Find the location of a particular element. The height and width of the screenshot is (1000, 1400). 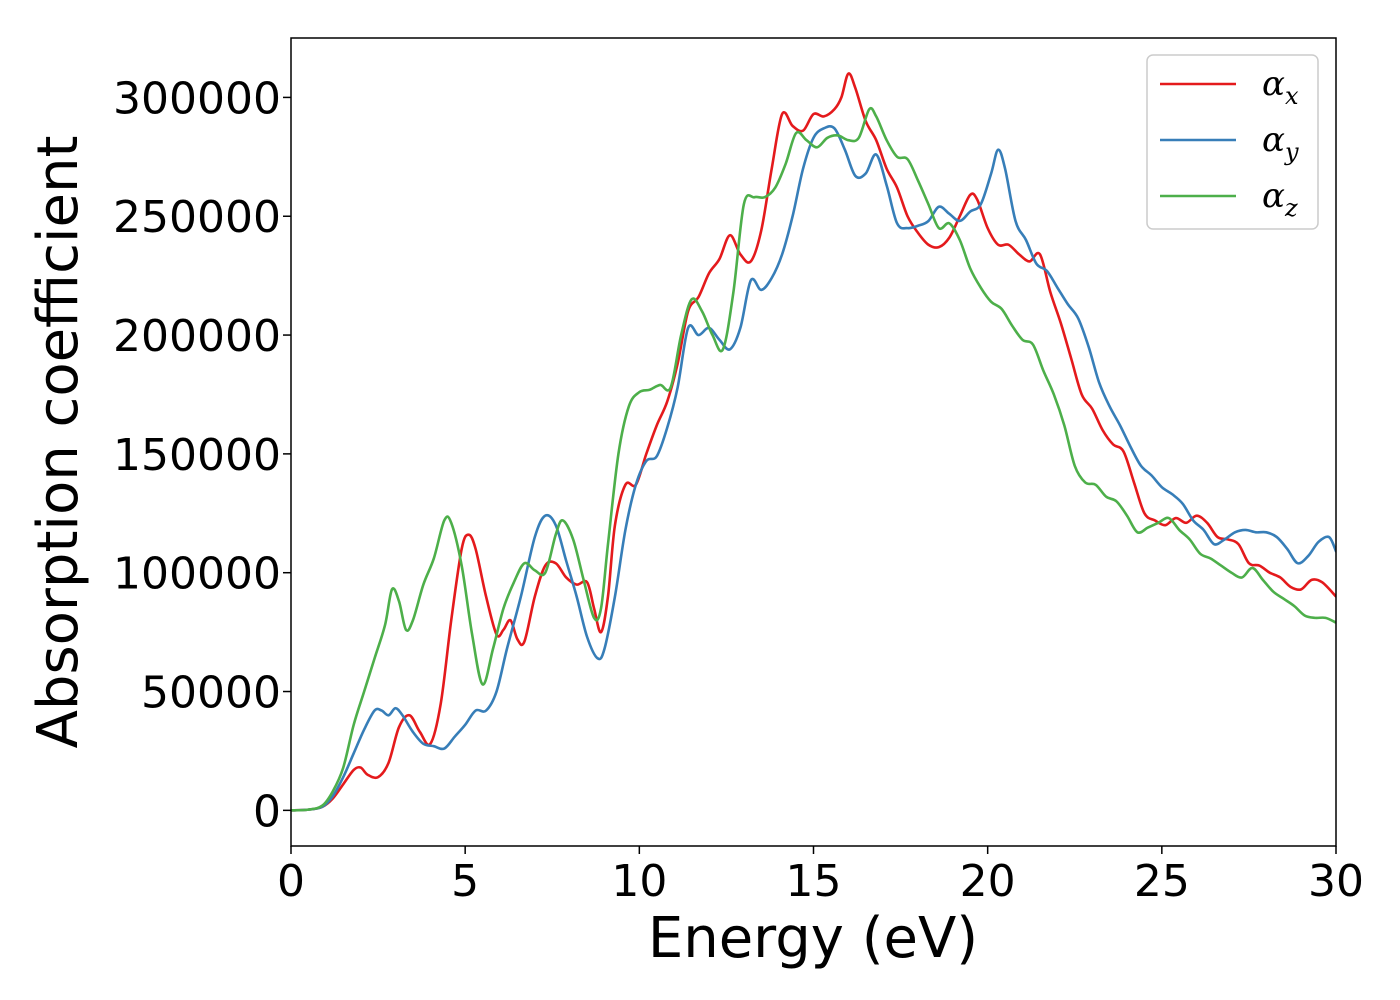

legend-label-alpha-z: αz is located at coordinates (1280, 199).